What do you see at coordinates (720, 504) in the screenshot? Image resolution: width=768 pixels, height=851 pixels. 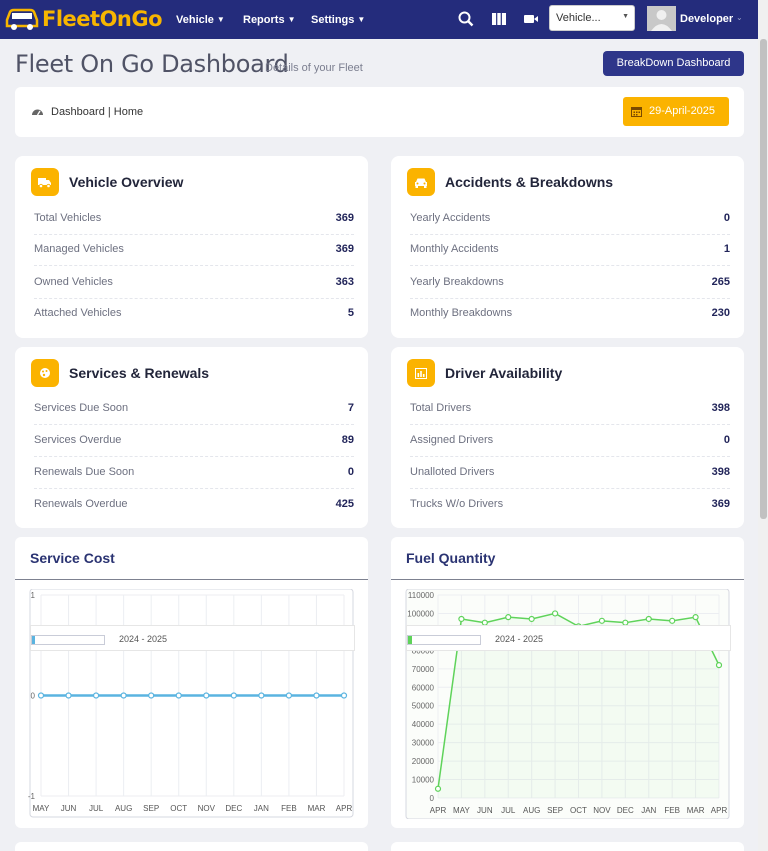 I see `stat-value: 369` at bounding box center [720, 504].